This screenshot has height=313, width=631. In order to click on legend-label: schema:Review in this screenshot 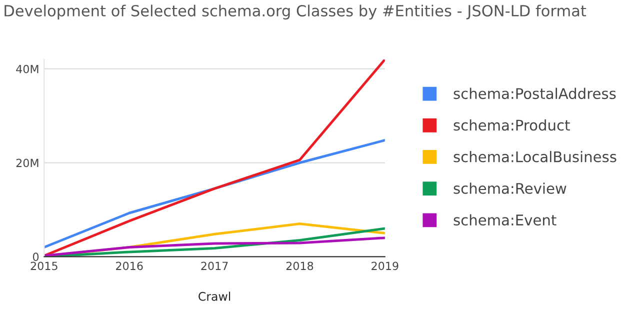, I will do `click(510, 188)`.